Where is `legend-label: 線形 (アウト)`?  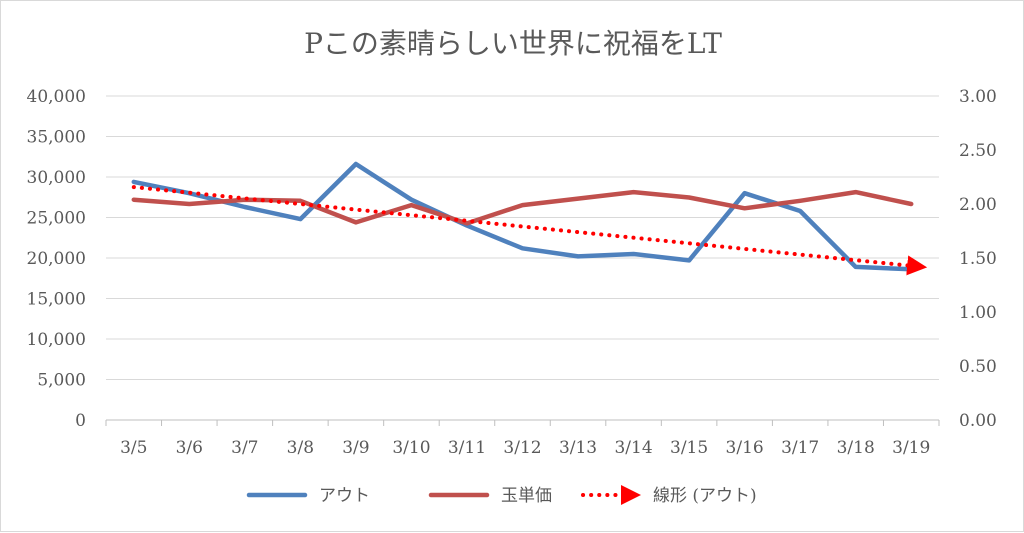 legend-label: 線形 (アウト) is located at coordinates (705, 496).